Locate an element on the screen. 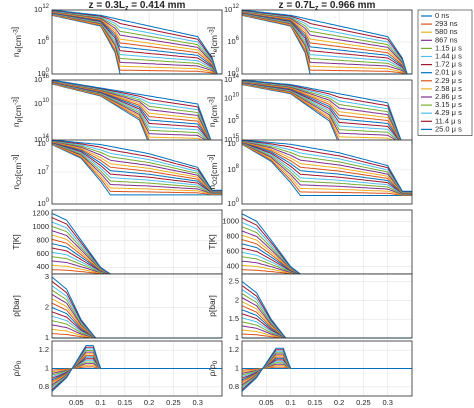 The width and height of the screenshot is (474, 408). tick-label: 1000 is located at coordinates (40, 226).